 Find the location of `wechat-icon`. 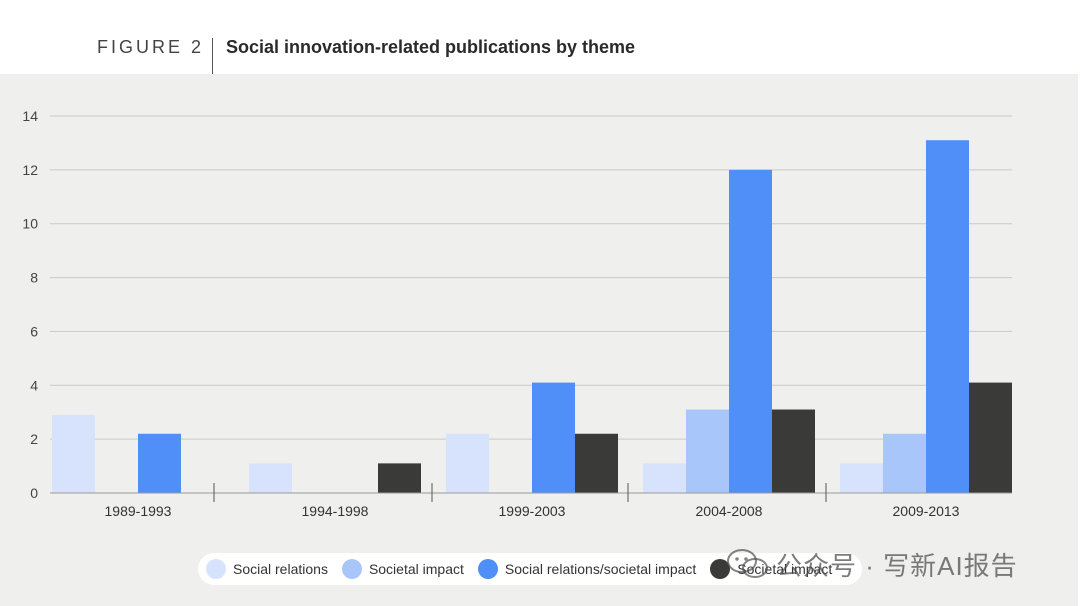

wechat-icon is located at coordinates (747, 563).